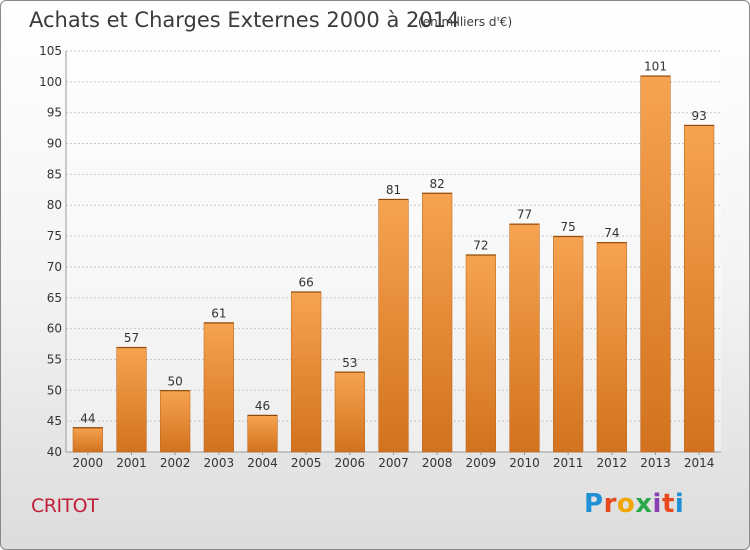 This screenshot has height=550, width=750. Describe the element at coordinates (437, 463) in the screenshot. I see `x-tick-label: 2008` at that location.